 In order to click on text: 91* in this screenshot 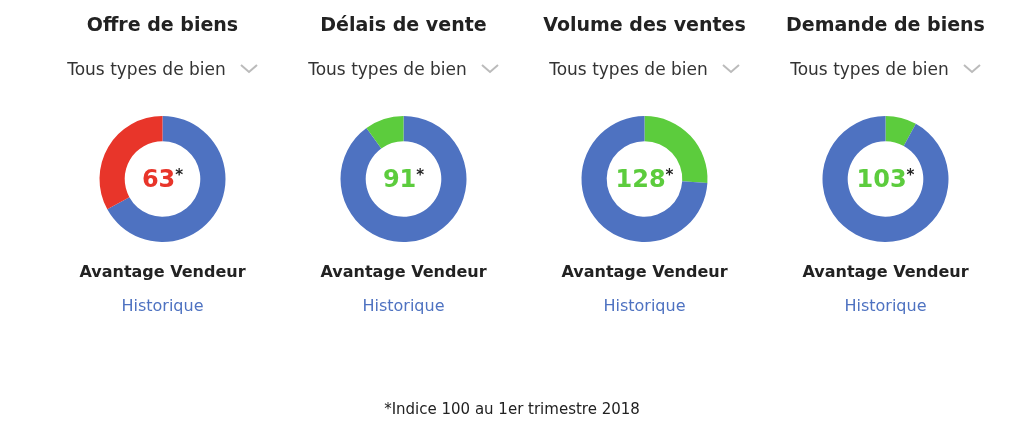, I will do `click(403, 179)`.